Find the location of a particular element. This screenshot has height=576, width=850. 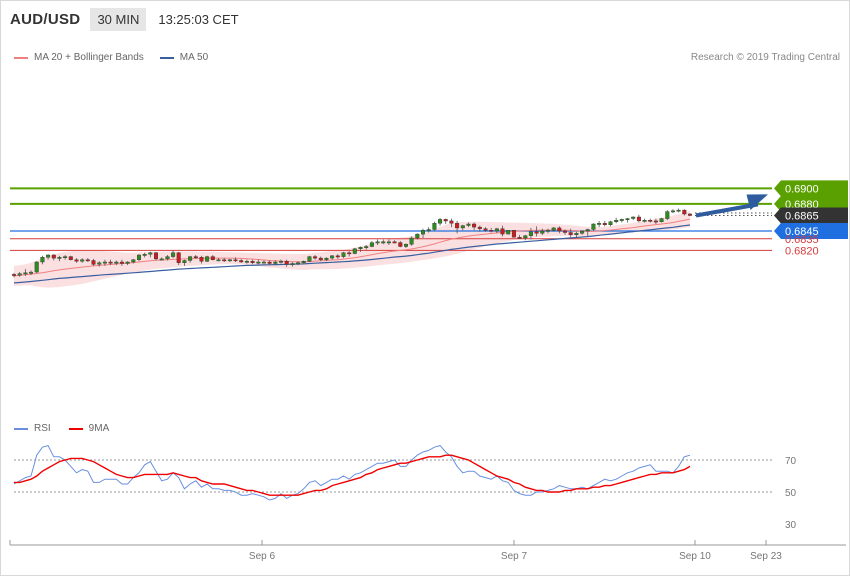

timestamp: 13:25:03 CET is located at coordinates (198, 19).